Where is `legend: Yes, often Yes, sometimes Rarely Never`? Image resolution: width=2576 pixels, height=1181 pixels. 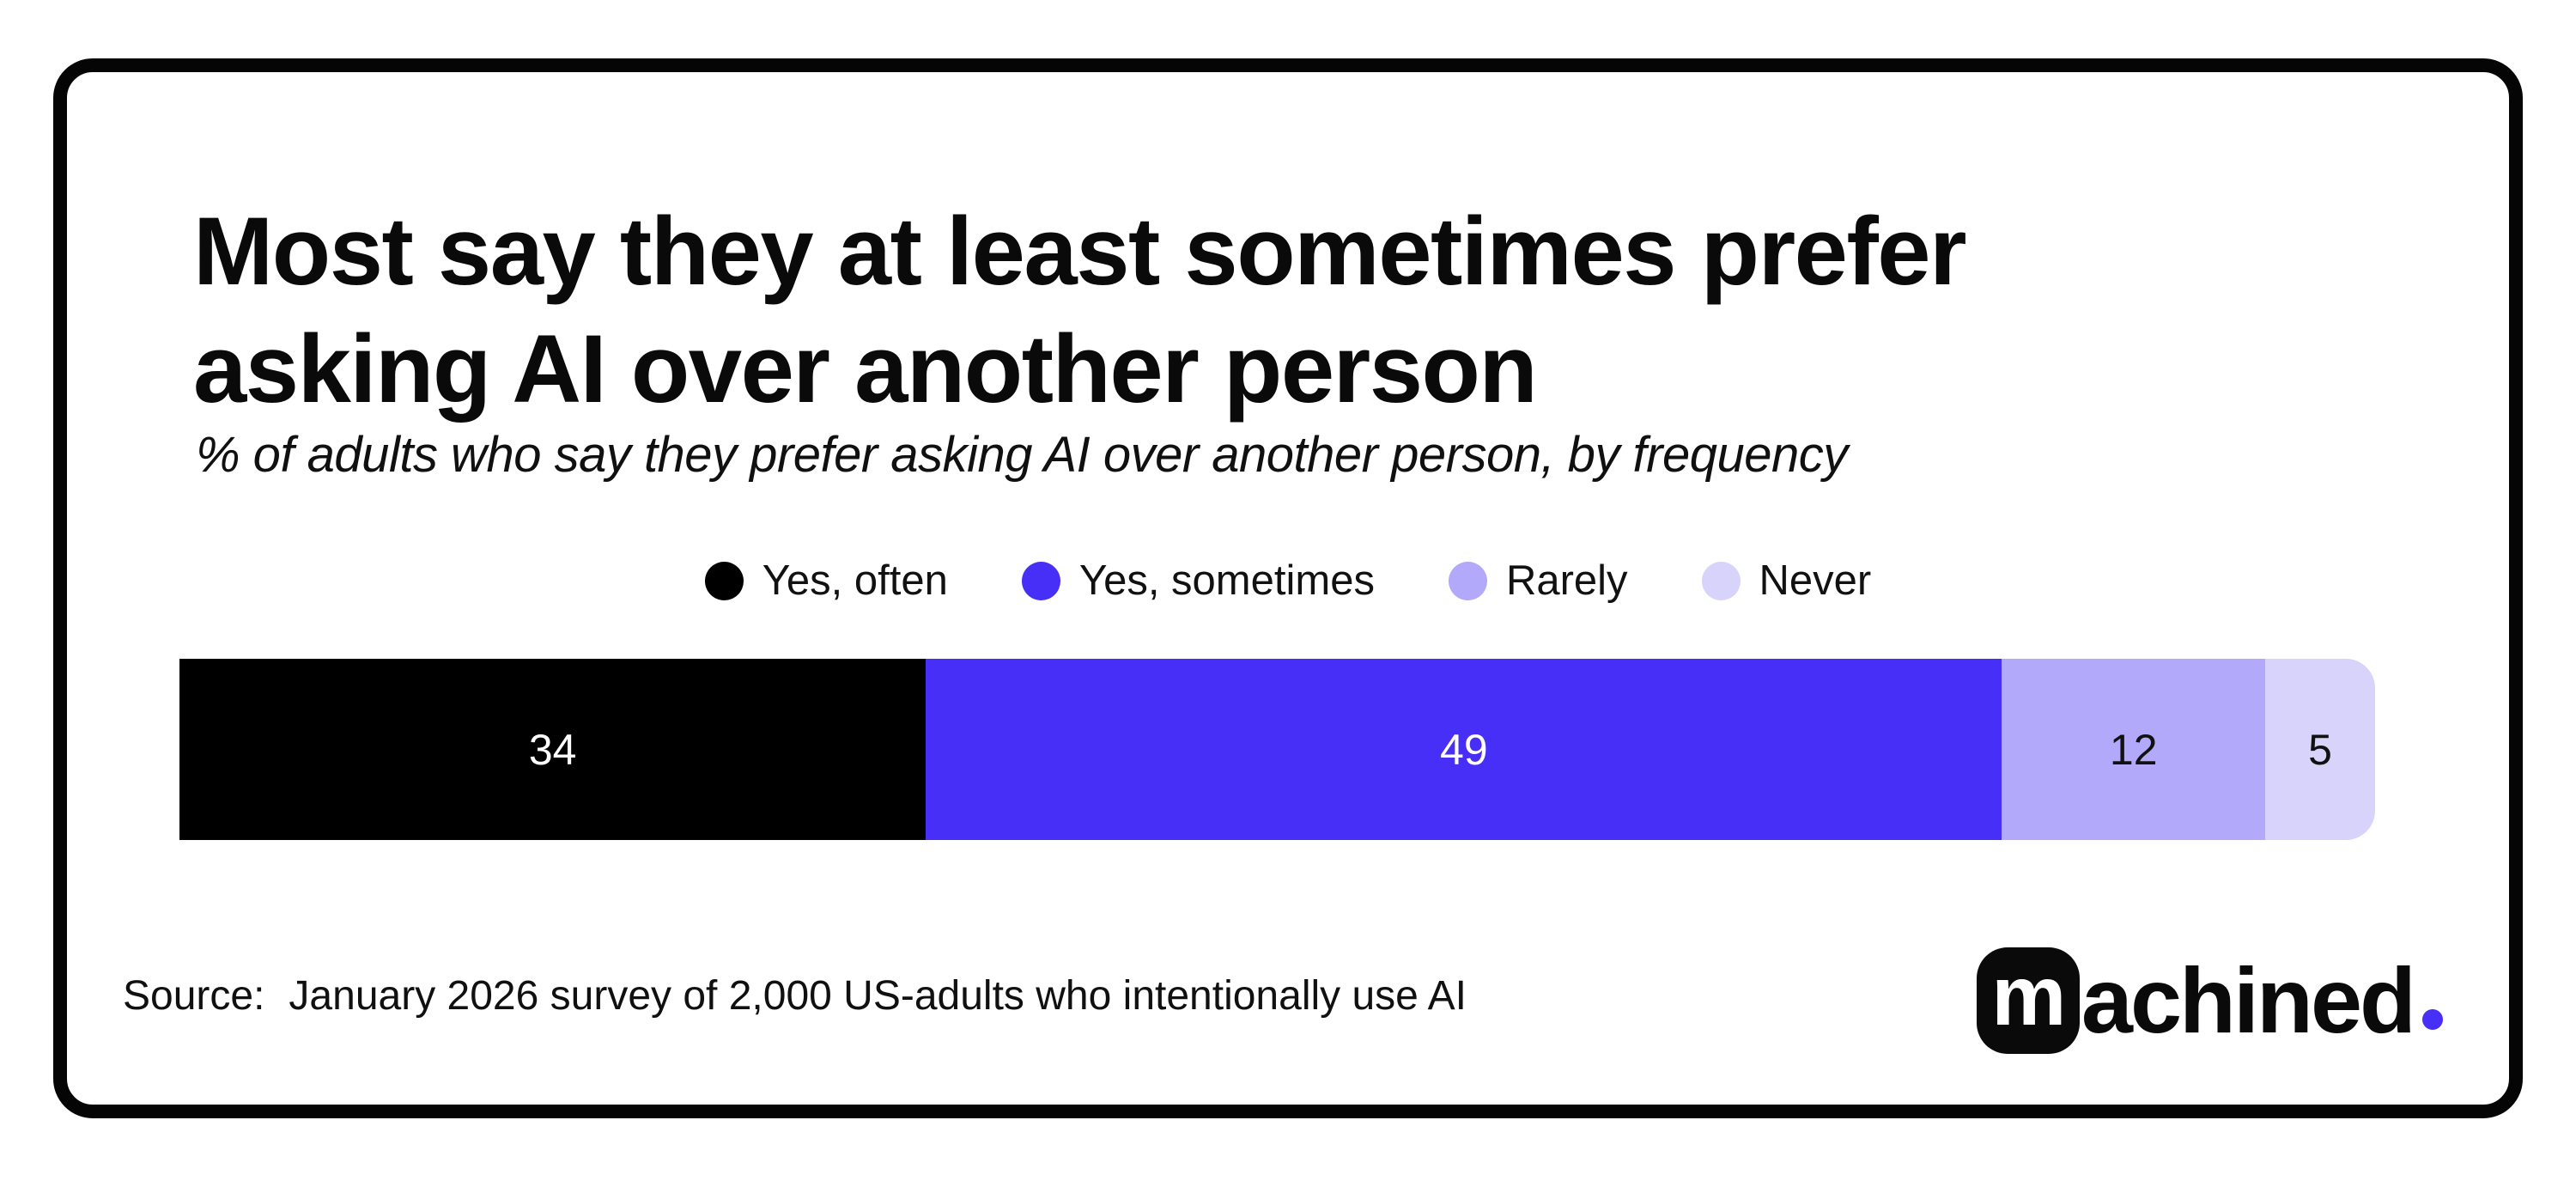 legend: Yes, often Yes, sometimes Rarely Never is located at coordinates (1288, 581).